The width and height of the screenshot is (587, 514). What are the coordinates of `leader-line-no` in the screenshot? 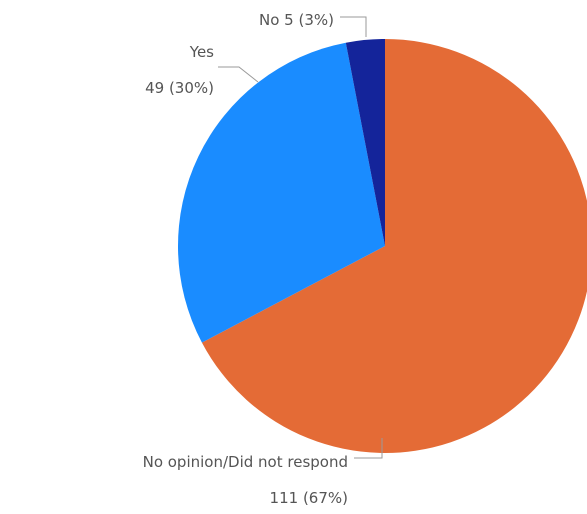 It's located at (353, 26).